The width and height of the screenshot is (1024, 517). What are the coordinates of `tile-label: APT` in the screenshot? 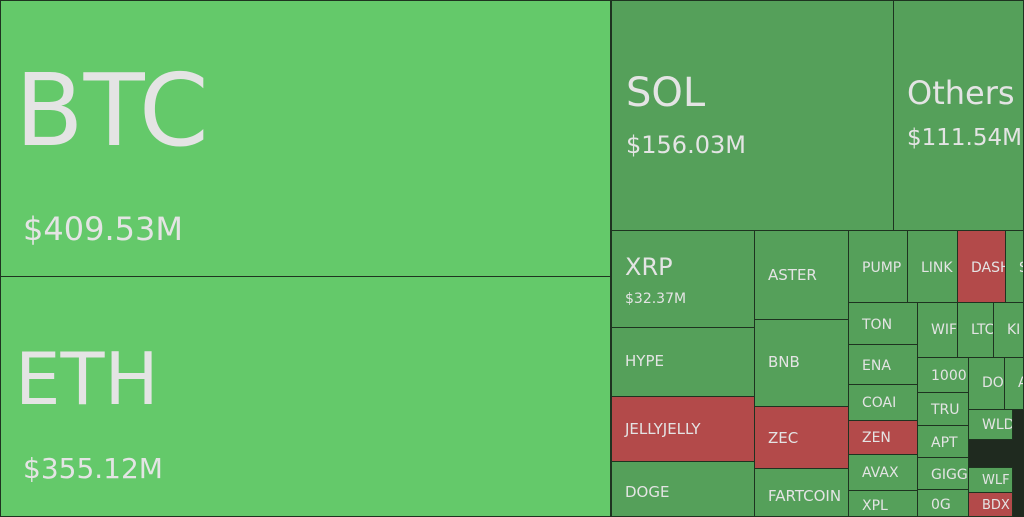 It's located at (944, 443).